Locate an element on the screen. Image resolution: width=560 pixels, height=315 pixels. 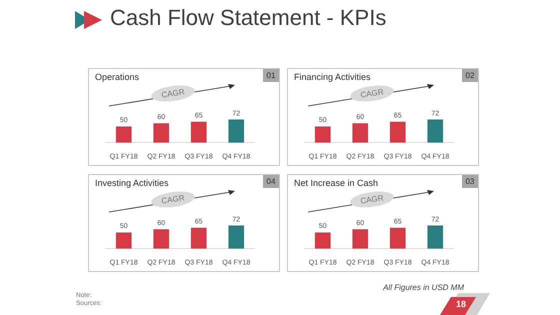
text: 01 is located at coordinates (271, 75).